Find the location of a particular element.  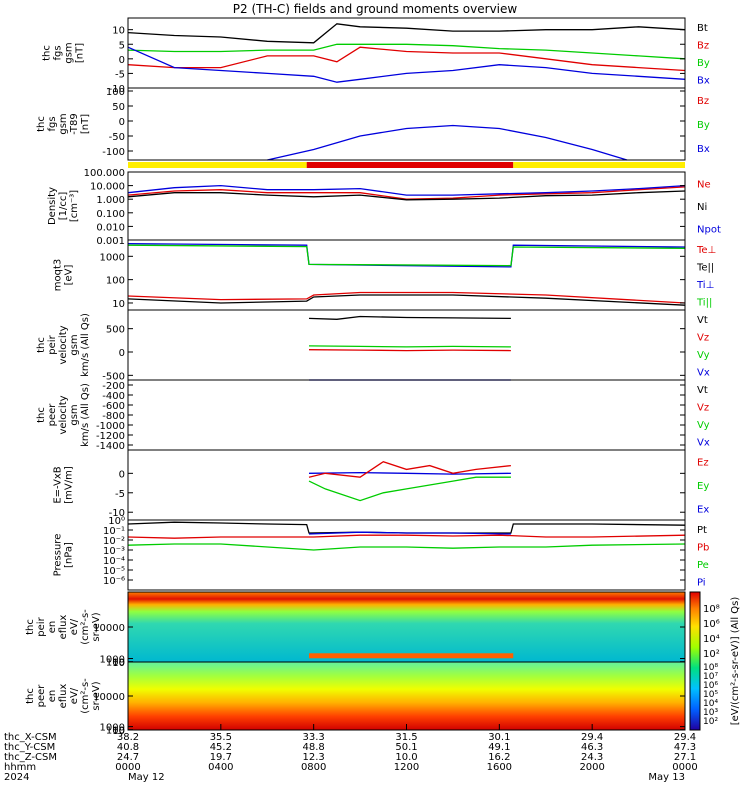

y-tick-label: -500 is located at coordinates (113, 376).